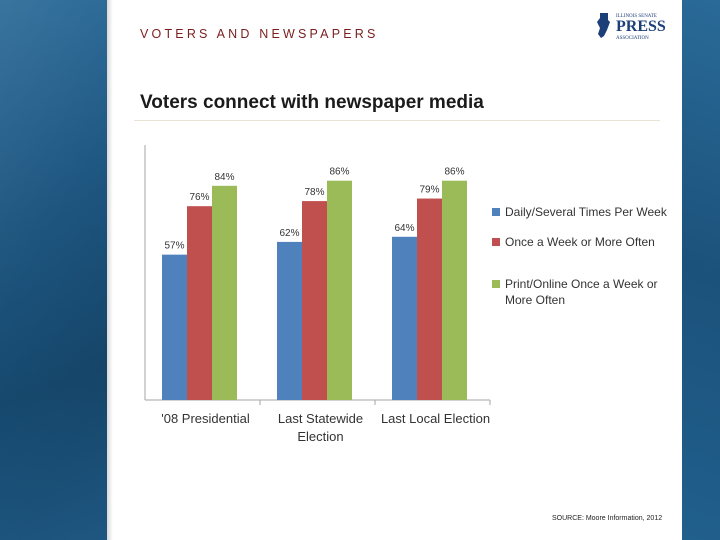 The image size is (720, 540). I want to click on section-kicker: VOTERS AND NEWSPAPERS, so click(259, 34).